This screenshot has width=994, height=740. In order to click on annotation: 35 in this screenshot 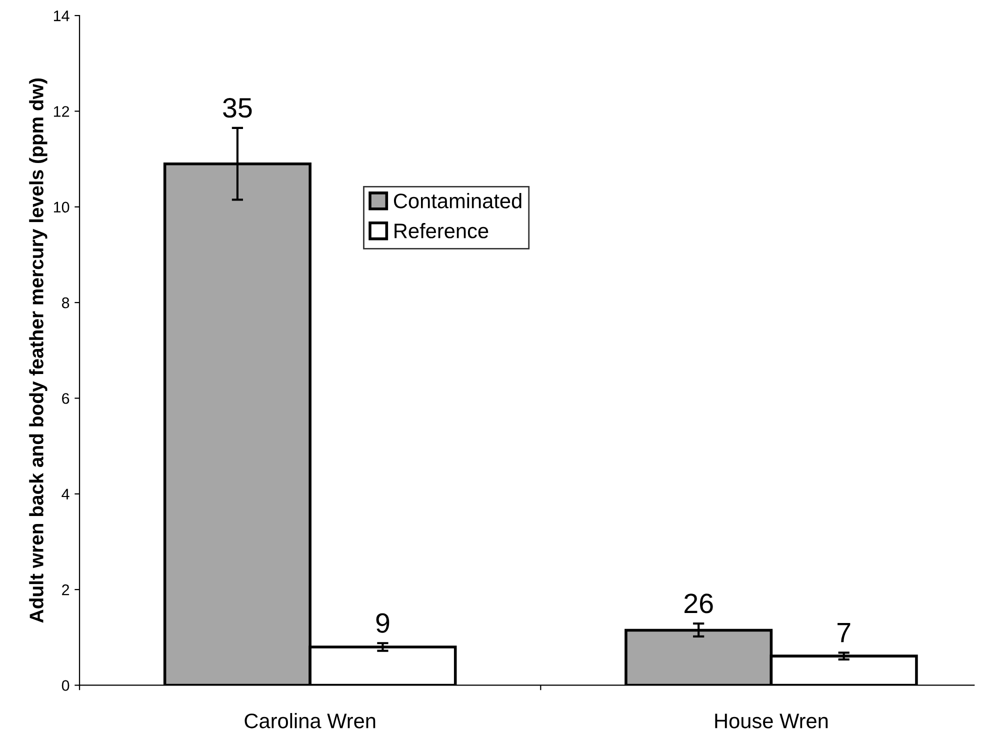, I will do `click(237, 108)`.